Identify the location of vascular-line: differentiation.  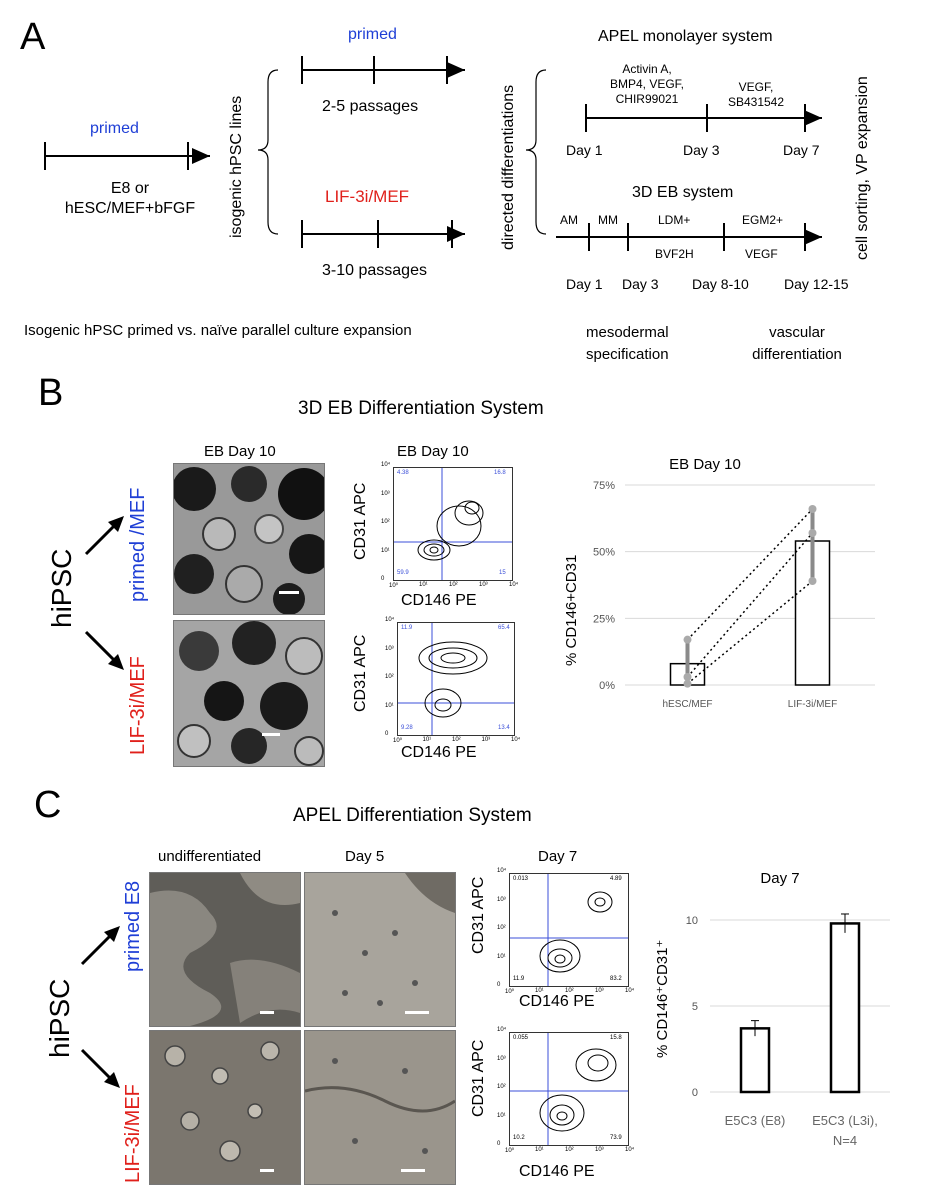
(797, 354).